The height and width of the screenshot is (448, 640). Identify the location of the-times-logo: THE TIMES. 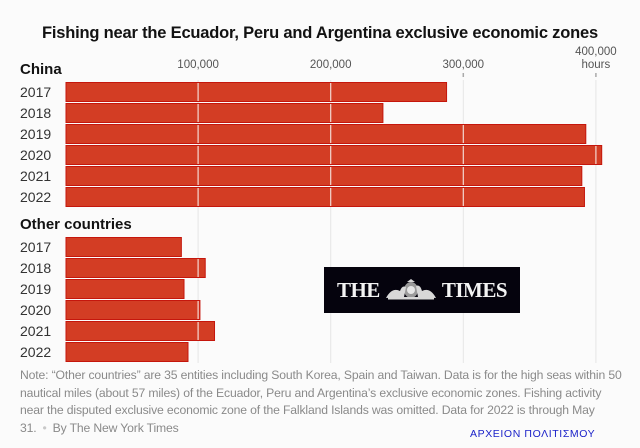
(422, 290).